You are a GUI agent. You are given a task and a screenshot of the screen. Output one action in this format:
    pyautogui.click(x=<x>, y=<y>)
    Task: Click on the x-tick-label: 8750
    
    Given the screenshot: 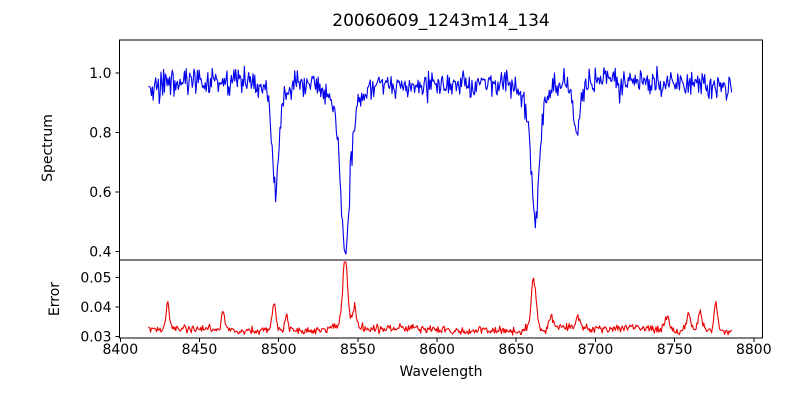 What is the action you would take?
    pyautogui.click(x=675, y=350)
    